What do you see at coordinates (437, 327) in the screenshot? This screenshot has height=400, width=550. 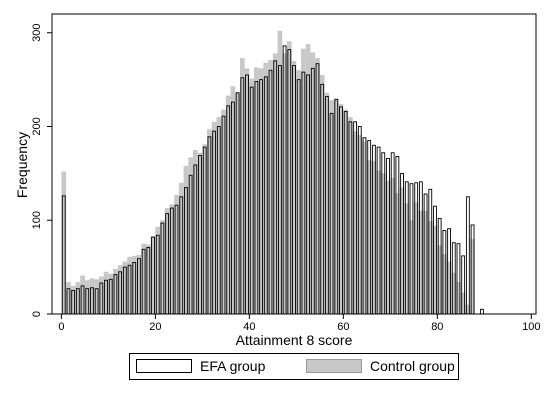 I see `x-tick-label: 80` at bounding box center [437, 327].